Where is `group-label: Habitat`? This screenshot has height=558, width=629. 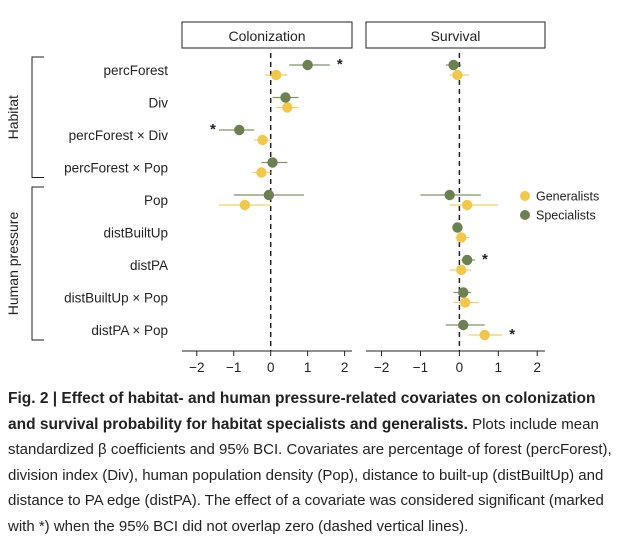
group-label: Habitat is located at coordinates (13, 117).